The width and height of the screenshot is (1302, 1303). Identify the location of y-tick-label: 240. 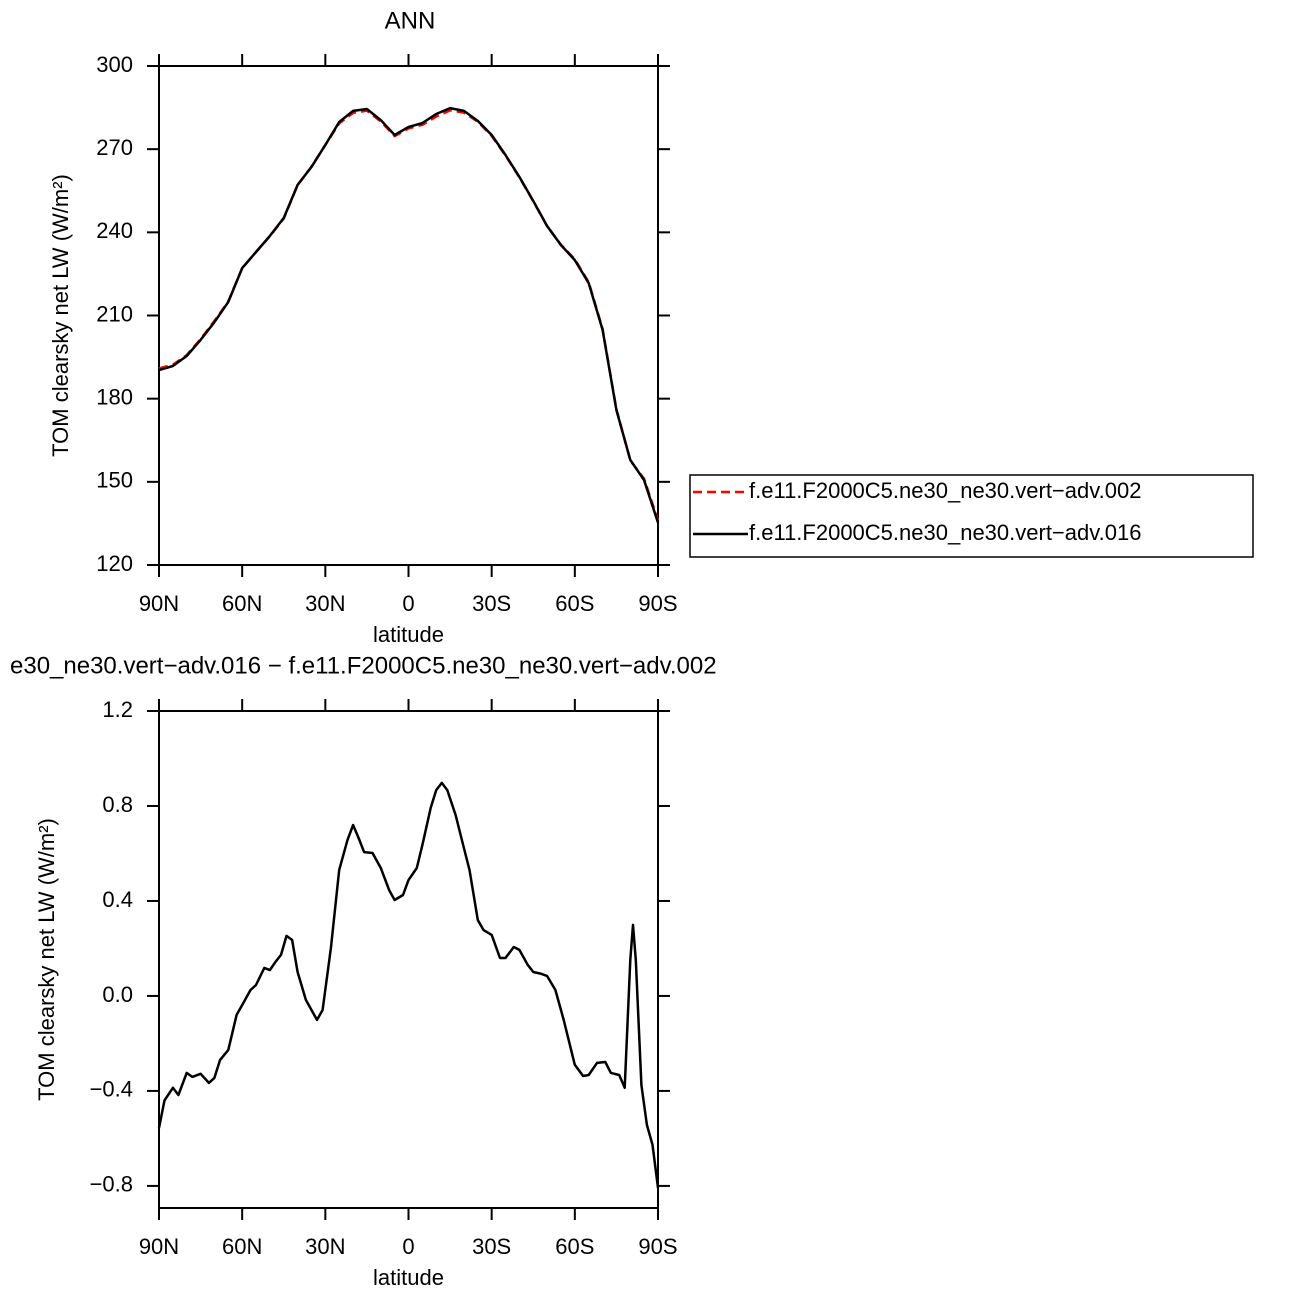
(114, 230).